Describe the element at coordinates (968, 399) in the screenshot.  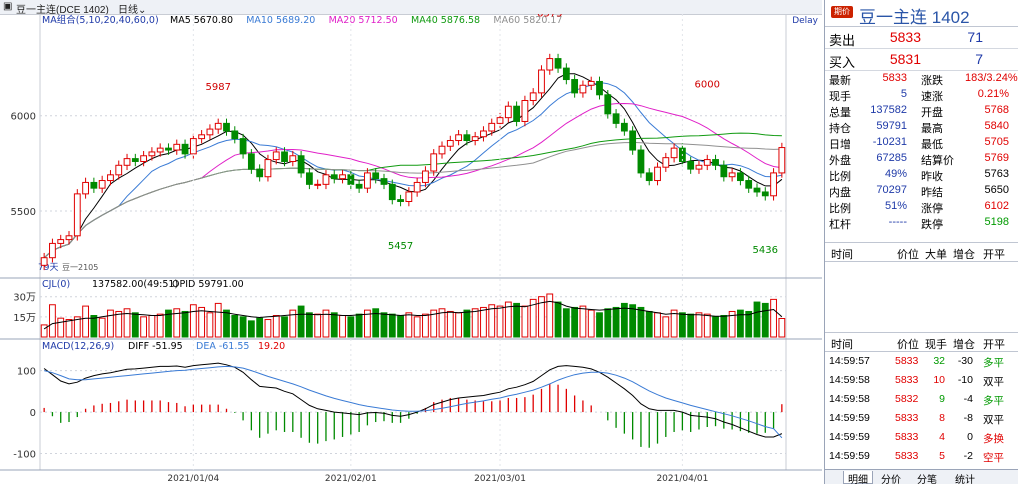
I see `tick-oi-change: -4` at that location.